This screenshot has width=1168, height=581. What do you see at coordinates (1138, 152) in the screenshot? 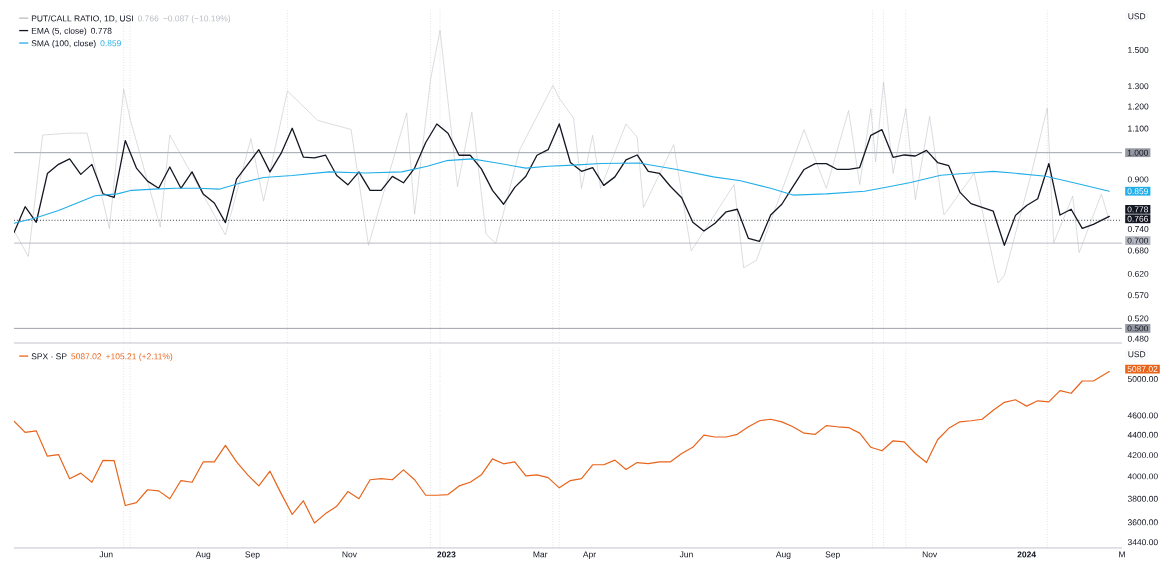
I see `ref-line-label: 1.000` at bounding box center [1138, 152].